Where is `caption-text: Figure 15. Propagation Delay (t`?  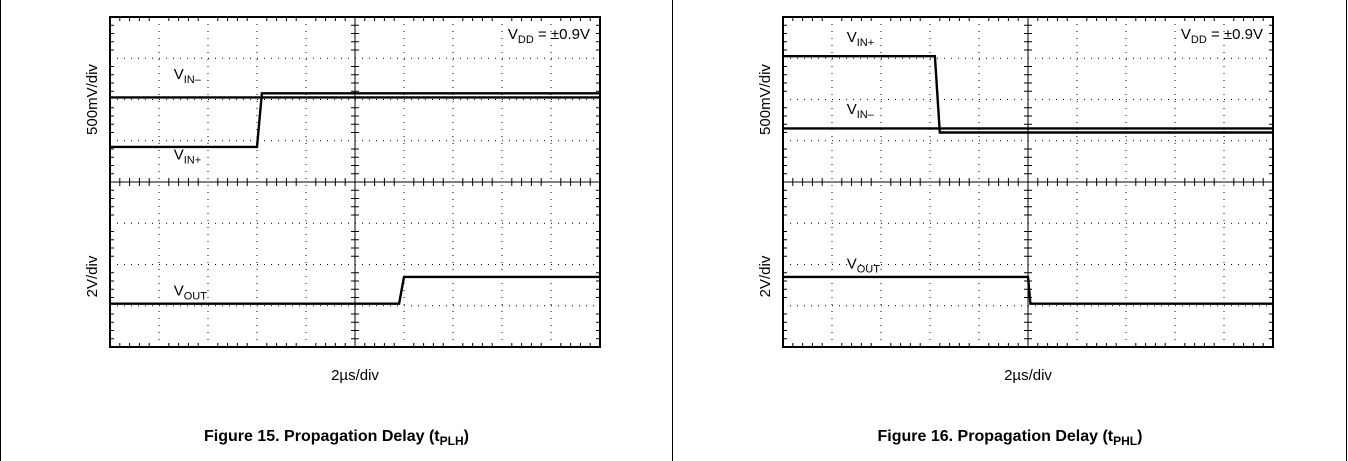
caption-text: Figure 15. Propagation Delay (t is located at coordinates (322, 436).